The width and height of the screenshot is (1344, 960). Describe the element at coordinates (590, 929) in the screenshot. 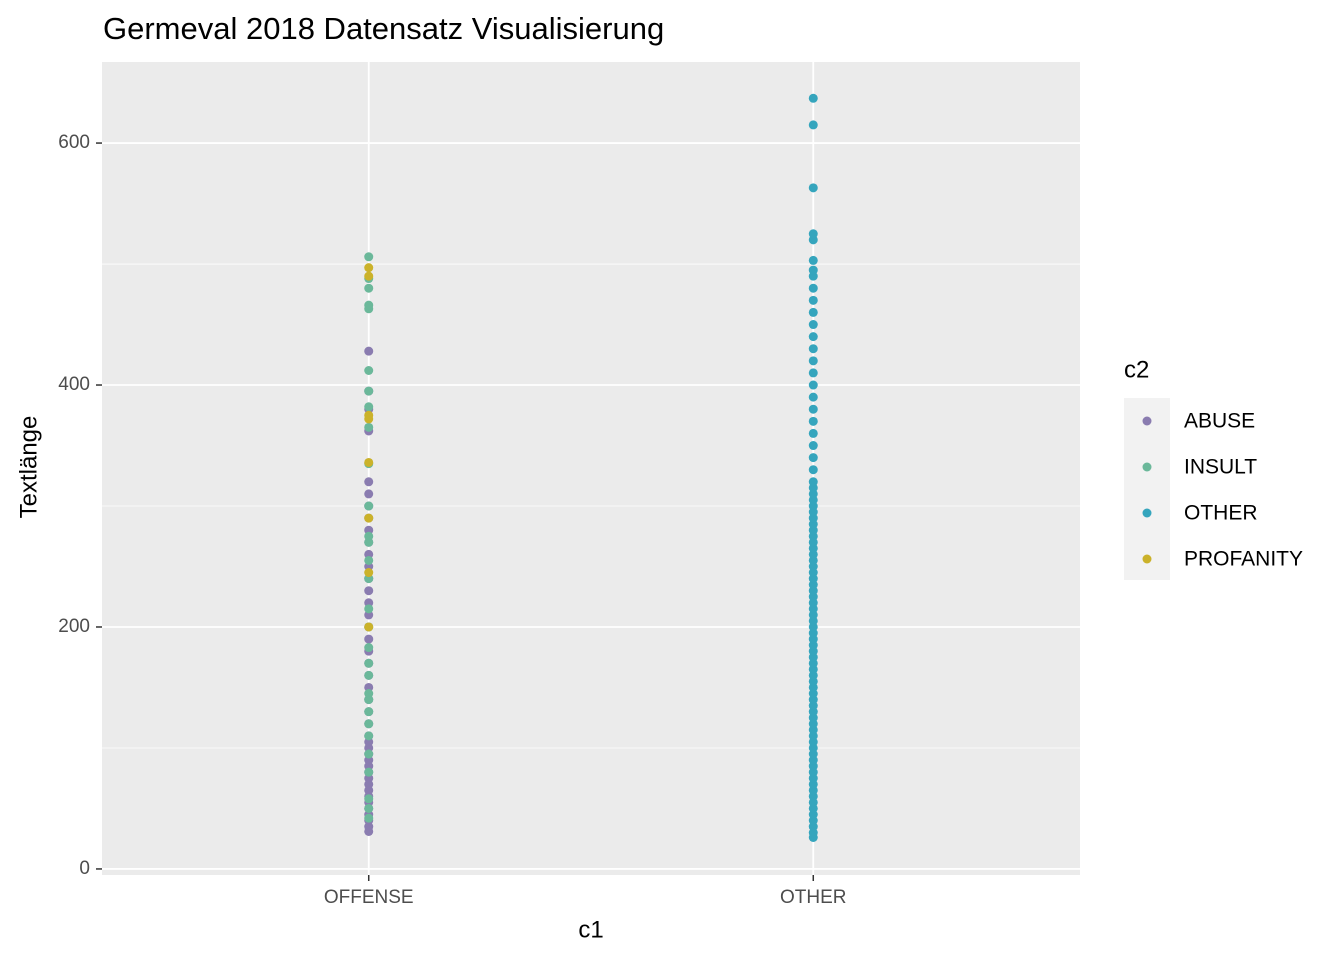

I see `x-axis-label: c1` at that location.